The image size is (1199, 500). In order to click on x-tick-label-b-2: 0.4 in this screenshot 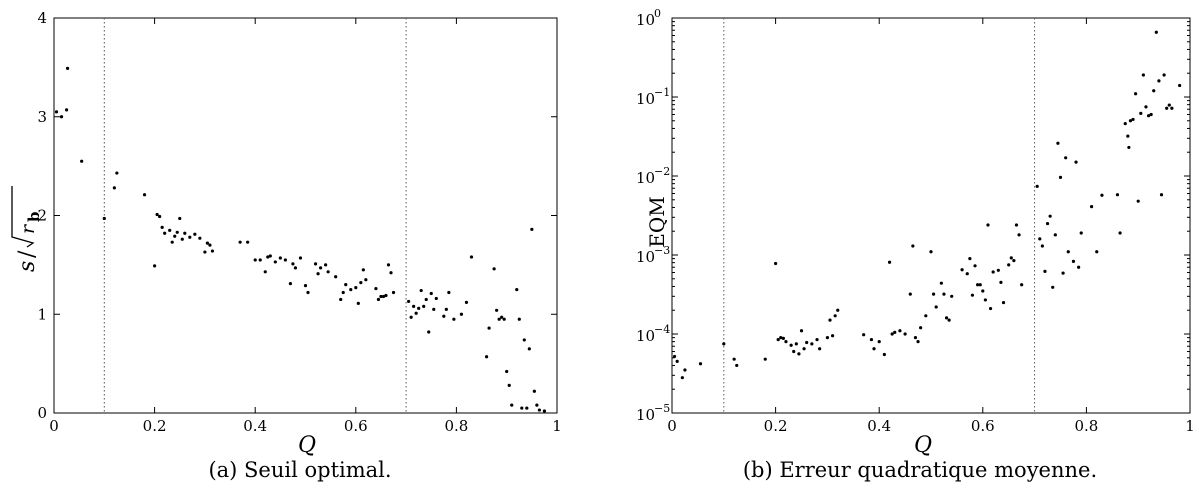, I will do `click(879, 426)`.